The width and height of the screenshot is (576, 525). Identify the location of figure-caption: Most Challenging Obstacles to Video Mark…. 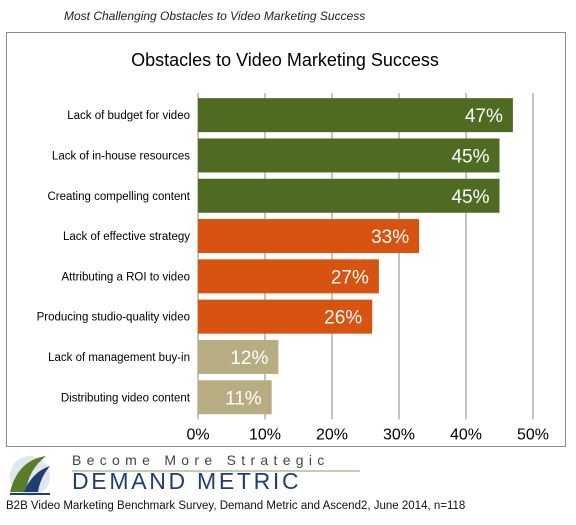
(215, 16).